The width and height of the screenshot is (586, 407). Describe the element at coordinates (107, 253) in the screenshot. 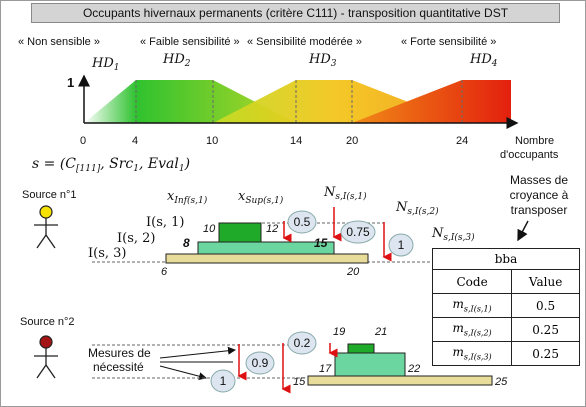

I see `i-s-3-label: I(s, 3)` at that location.